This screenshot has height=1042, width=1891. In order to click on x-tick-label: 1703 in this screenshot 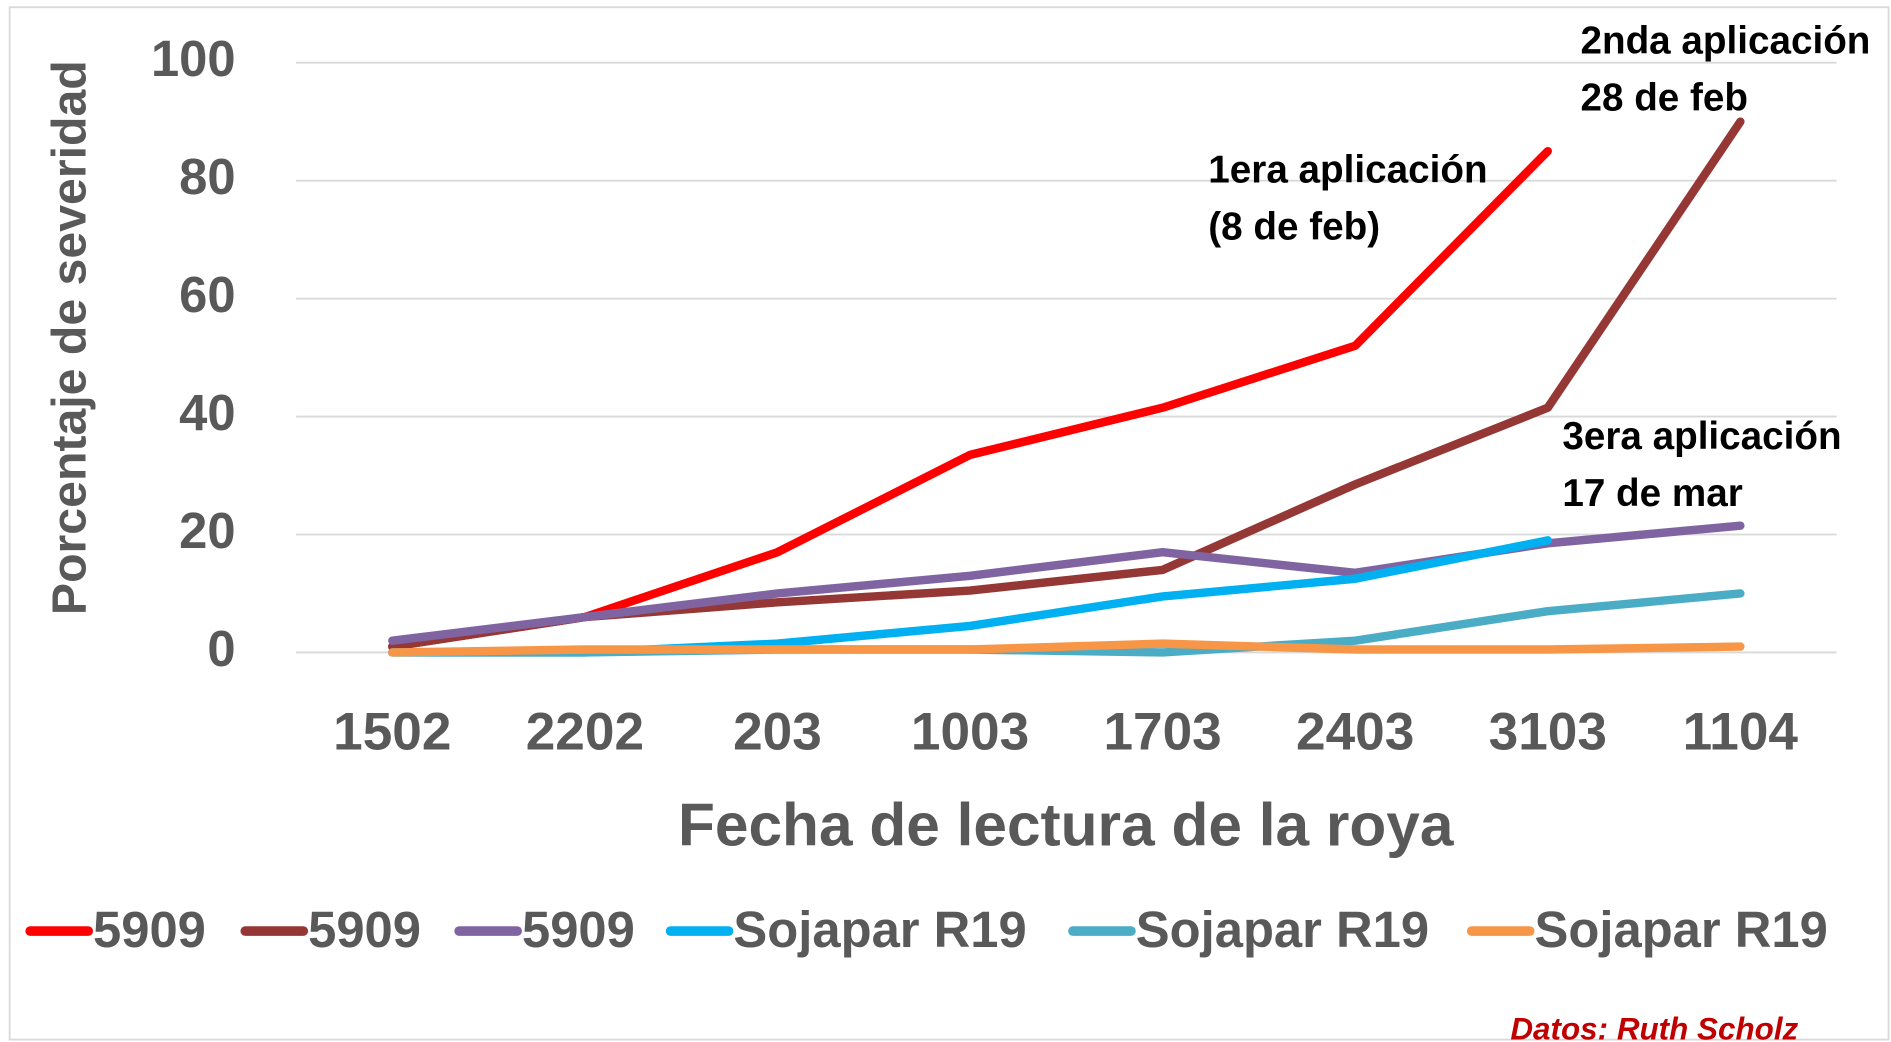, I will do `click(1162, 732)`.